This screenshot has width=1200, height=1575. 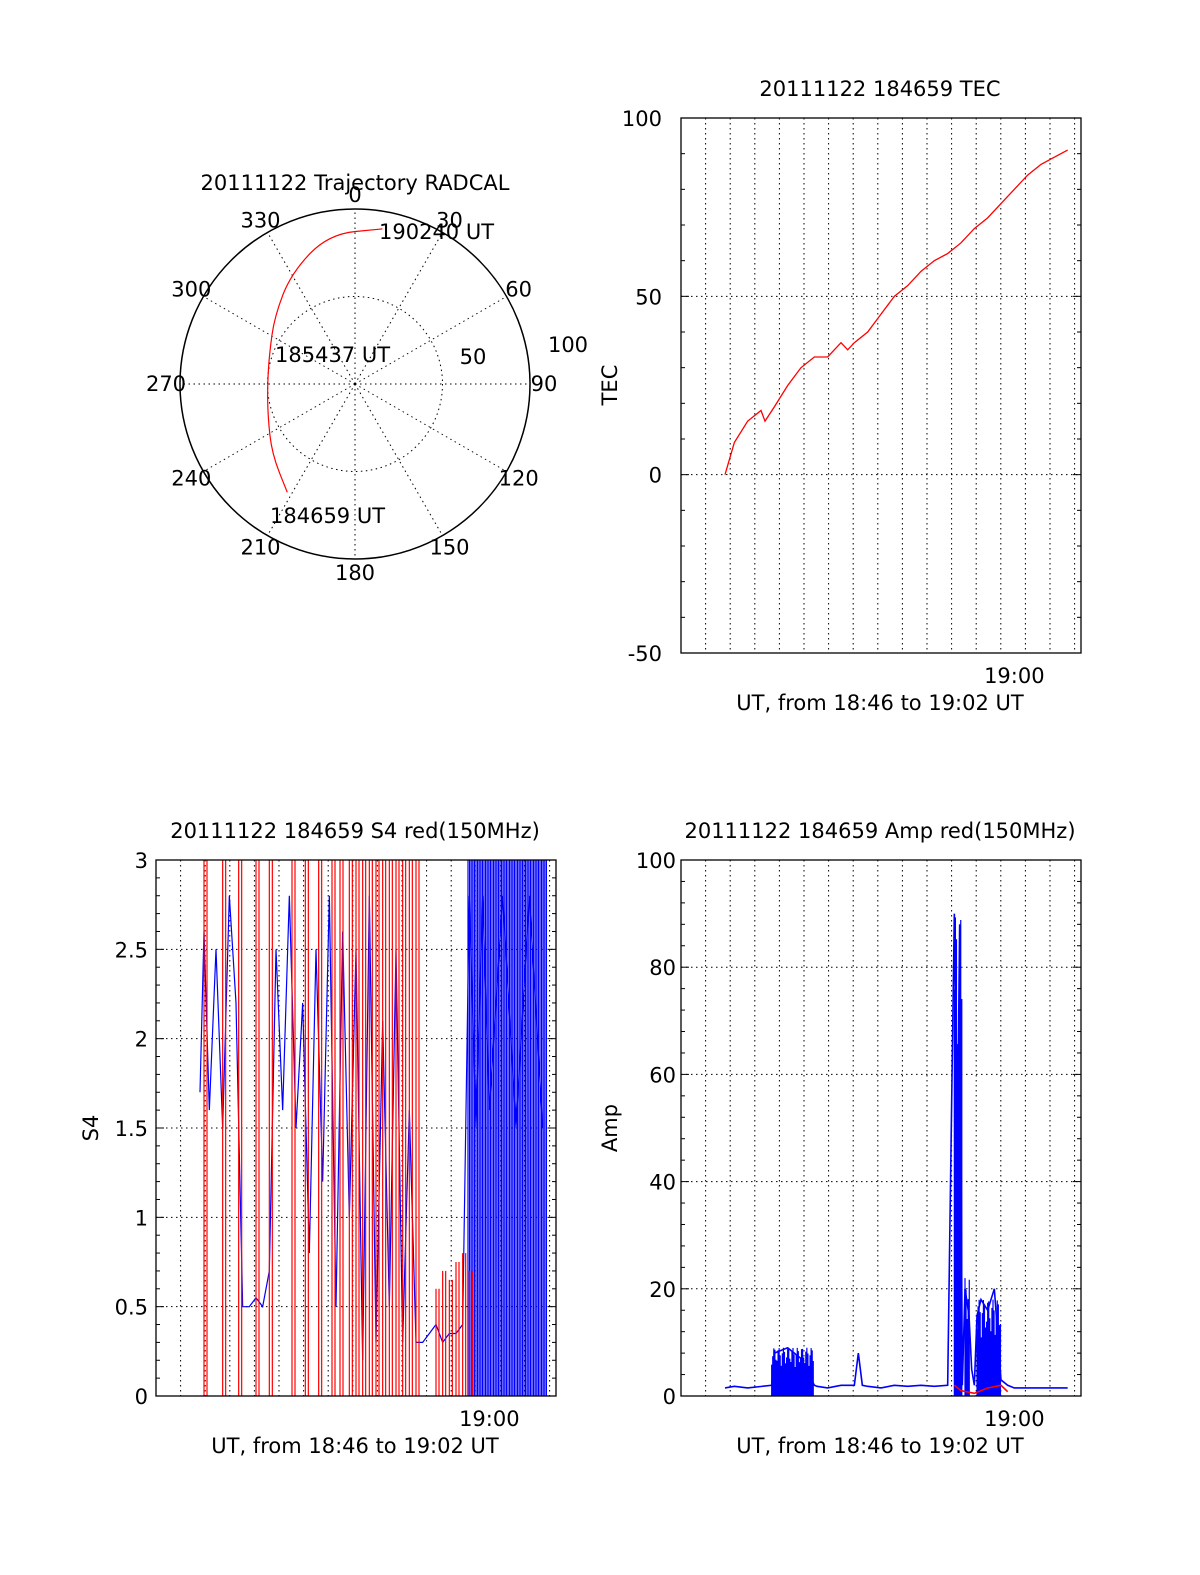 I want to click on polar-azimuth-label: 90, so click(x=544, y=384).